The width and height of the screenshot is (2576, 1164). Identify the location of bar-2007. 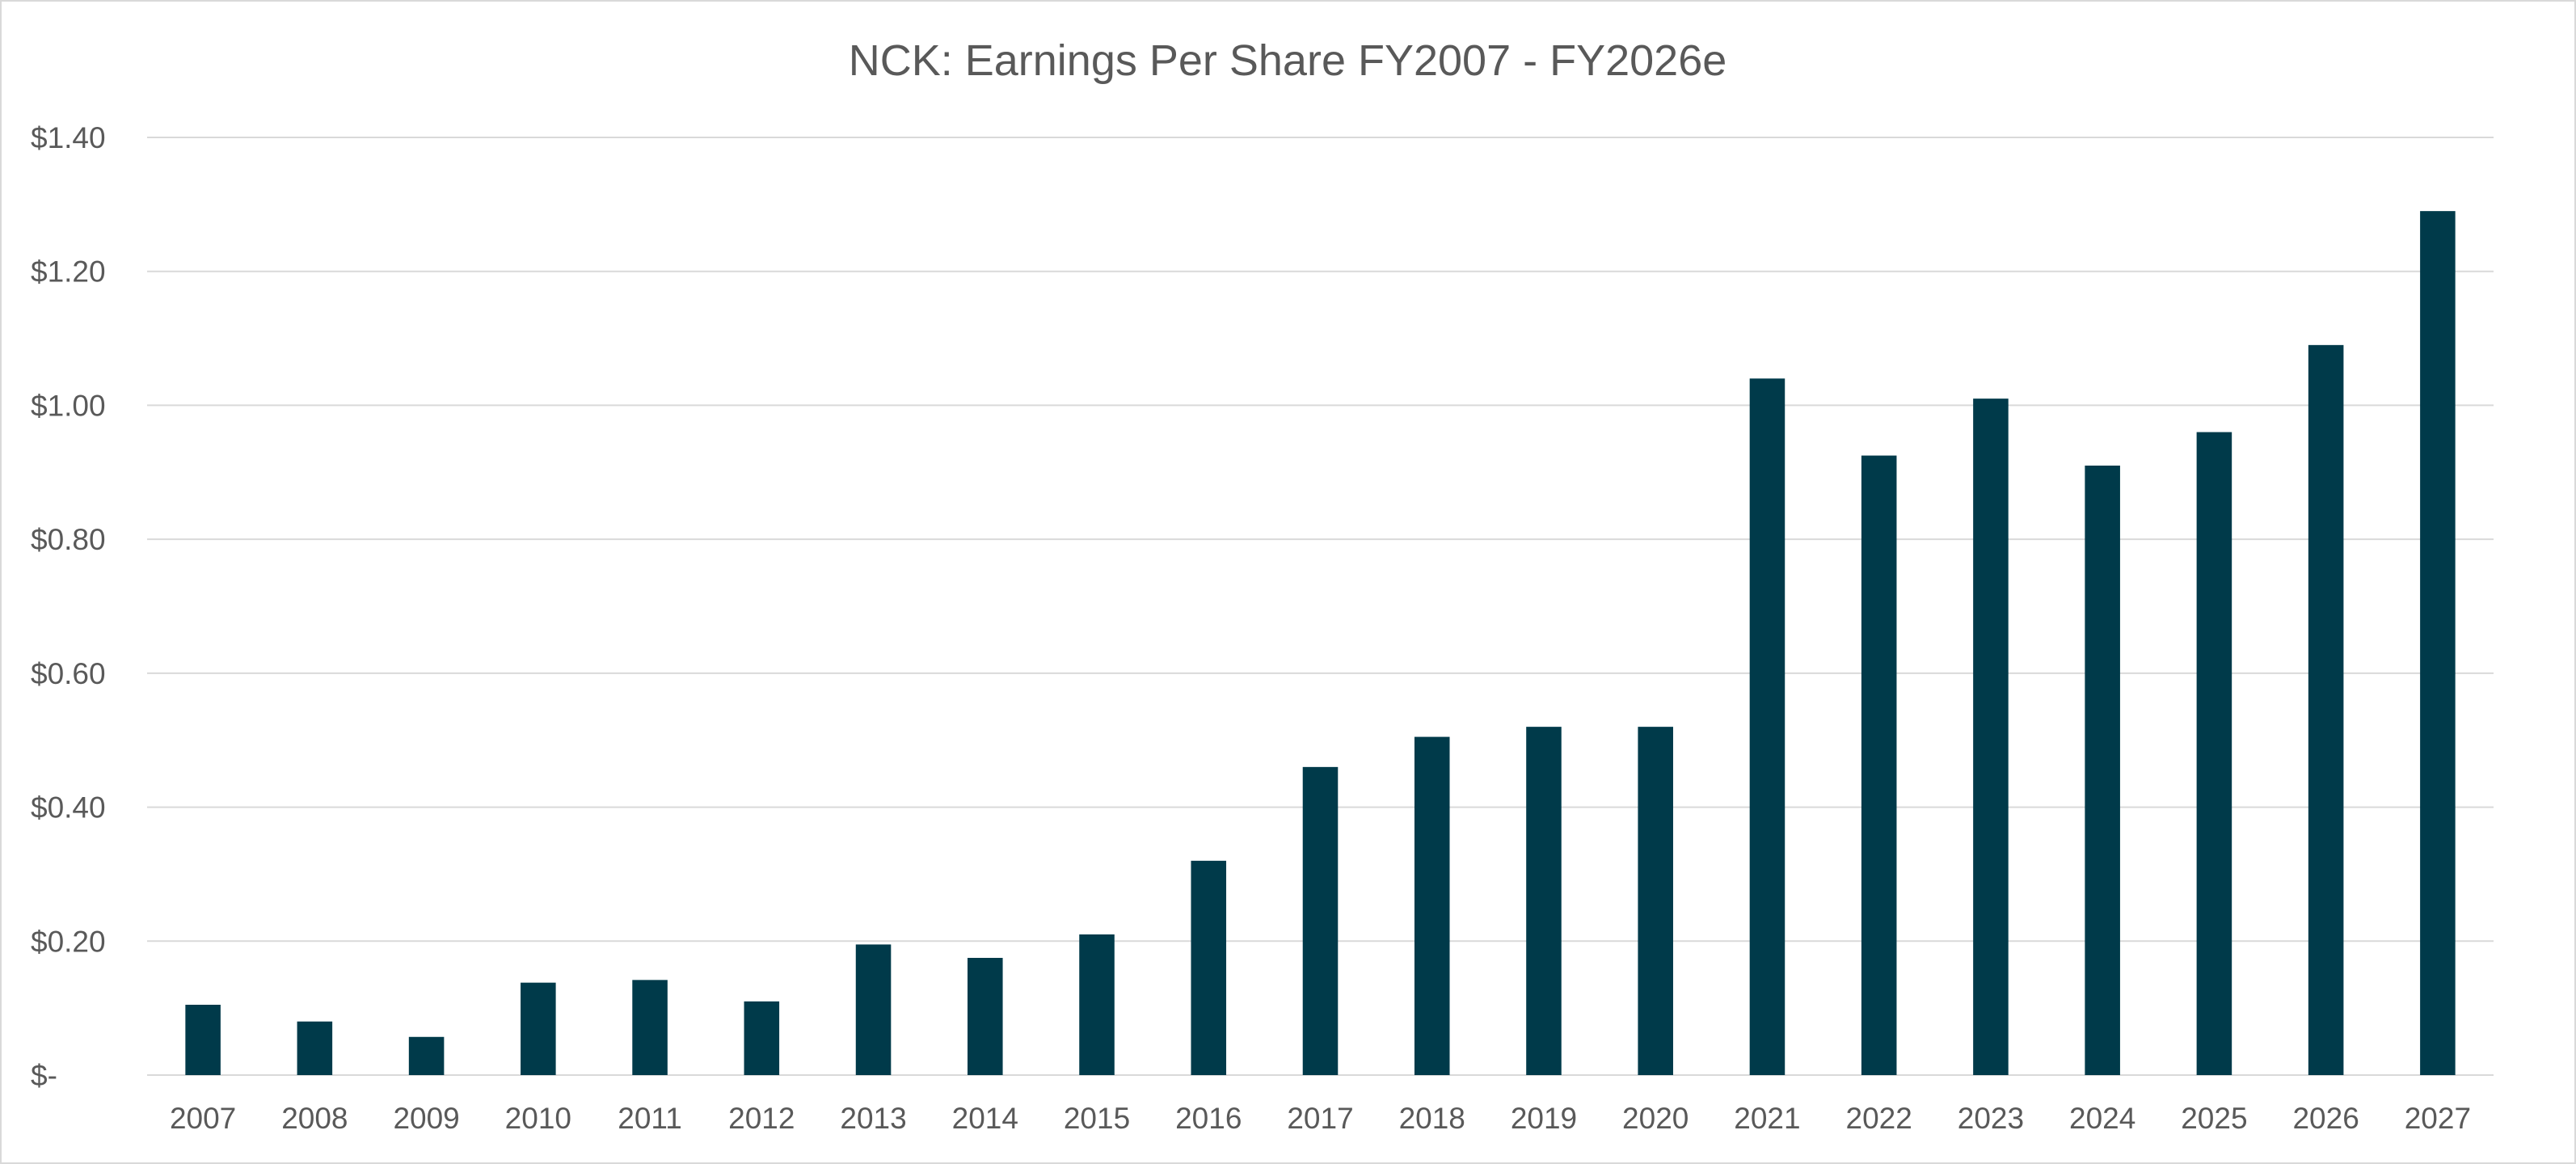
(203, 1040).